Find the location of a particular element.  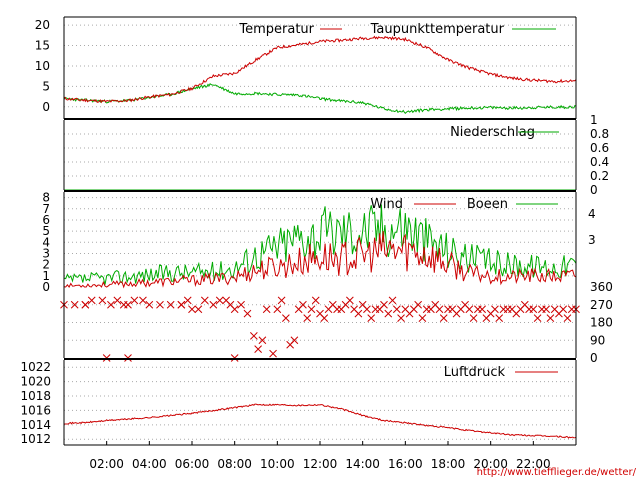

x-tick-label: 14:00 is located at coordinates (362, 464).